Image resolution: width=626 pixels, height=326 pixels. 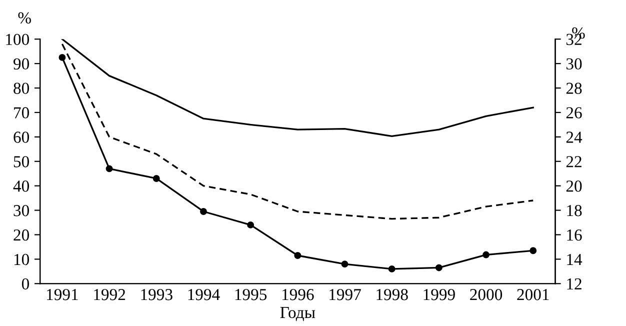 I want to click on x-tick-label: 1994, so click(x=204, y=294).